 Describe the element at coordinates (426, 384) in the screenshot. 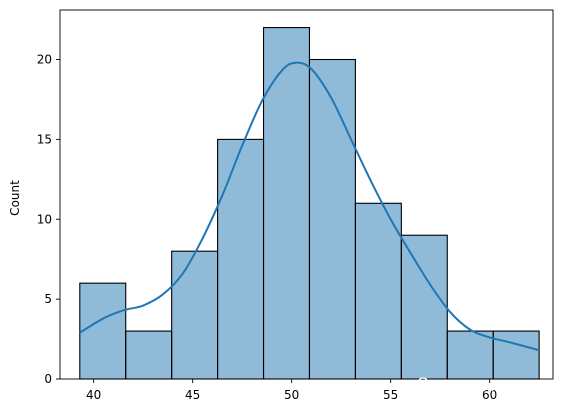

I see `wechat-icon` at that location.